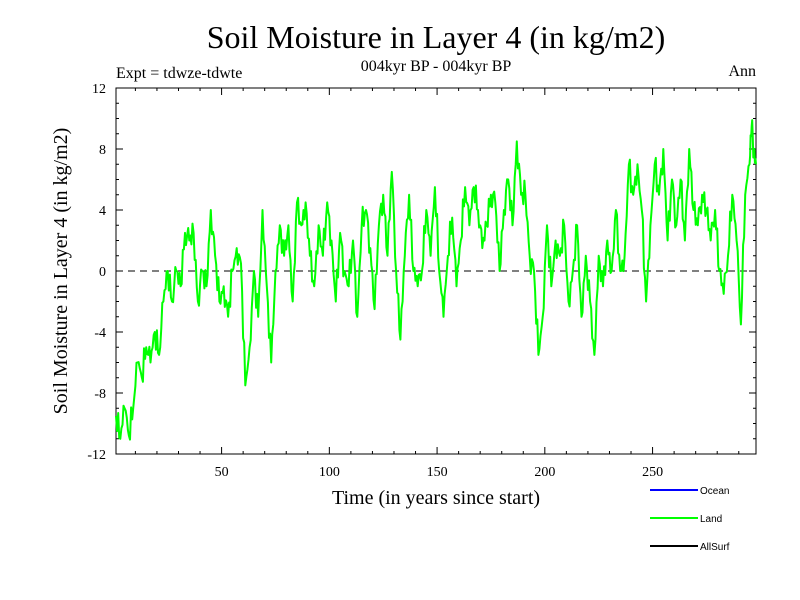 This screenshot has height=600, width=800. Describe the element at coordinates (102, 272) in the screenshot. I see `y-tick-label: 0` at that location.